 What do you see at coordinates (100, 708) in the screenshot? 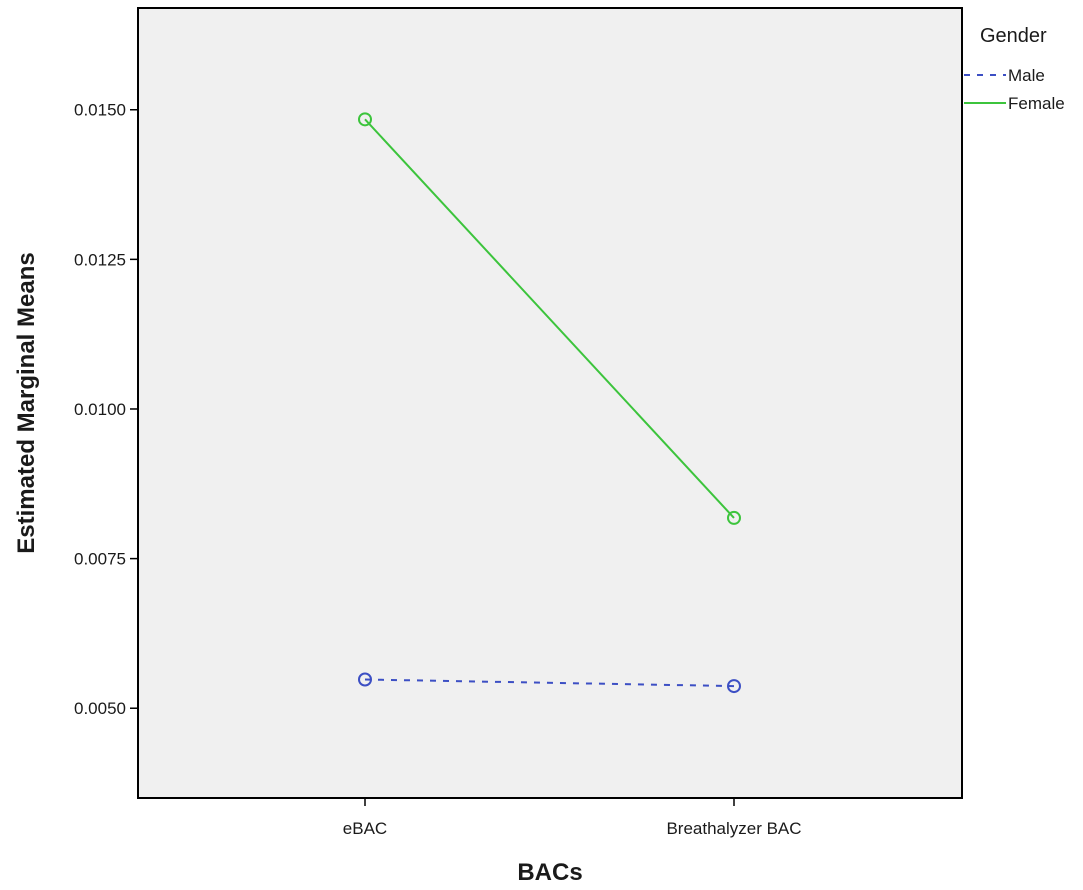
I see `y-tick-label: 0.0050` at bounding box center [100, 708].